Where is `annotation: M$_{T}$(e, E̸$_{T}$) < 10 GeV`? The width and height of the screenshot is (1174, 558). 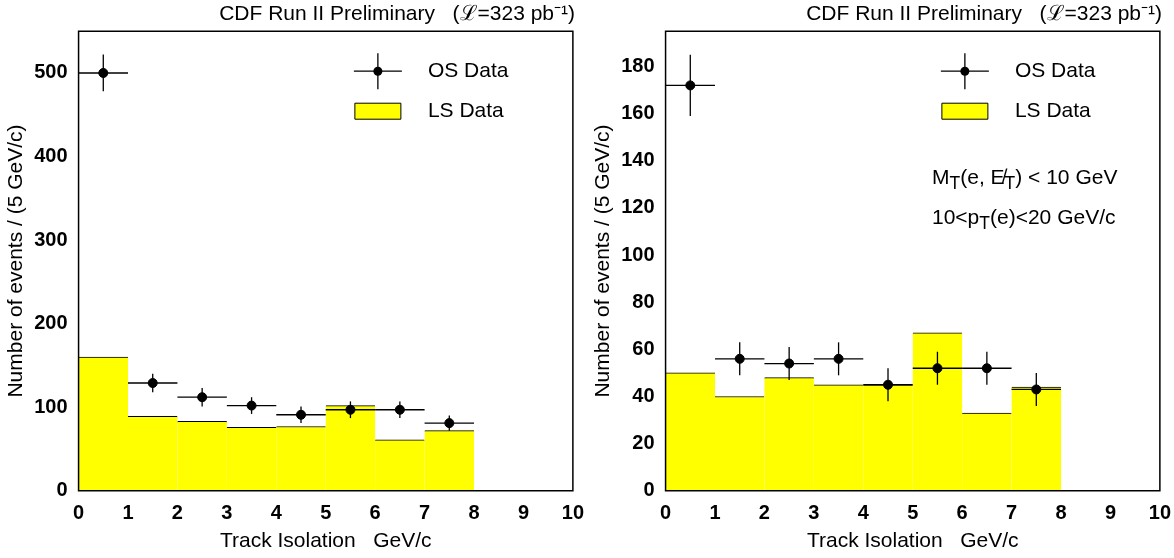 annotation: M$_{T}$(e, E̸$_{T}$) < 10 GeV is located at coordinates (1025, 180).